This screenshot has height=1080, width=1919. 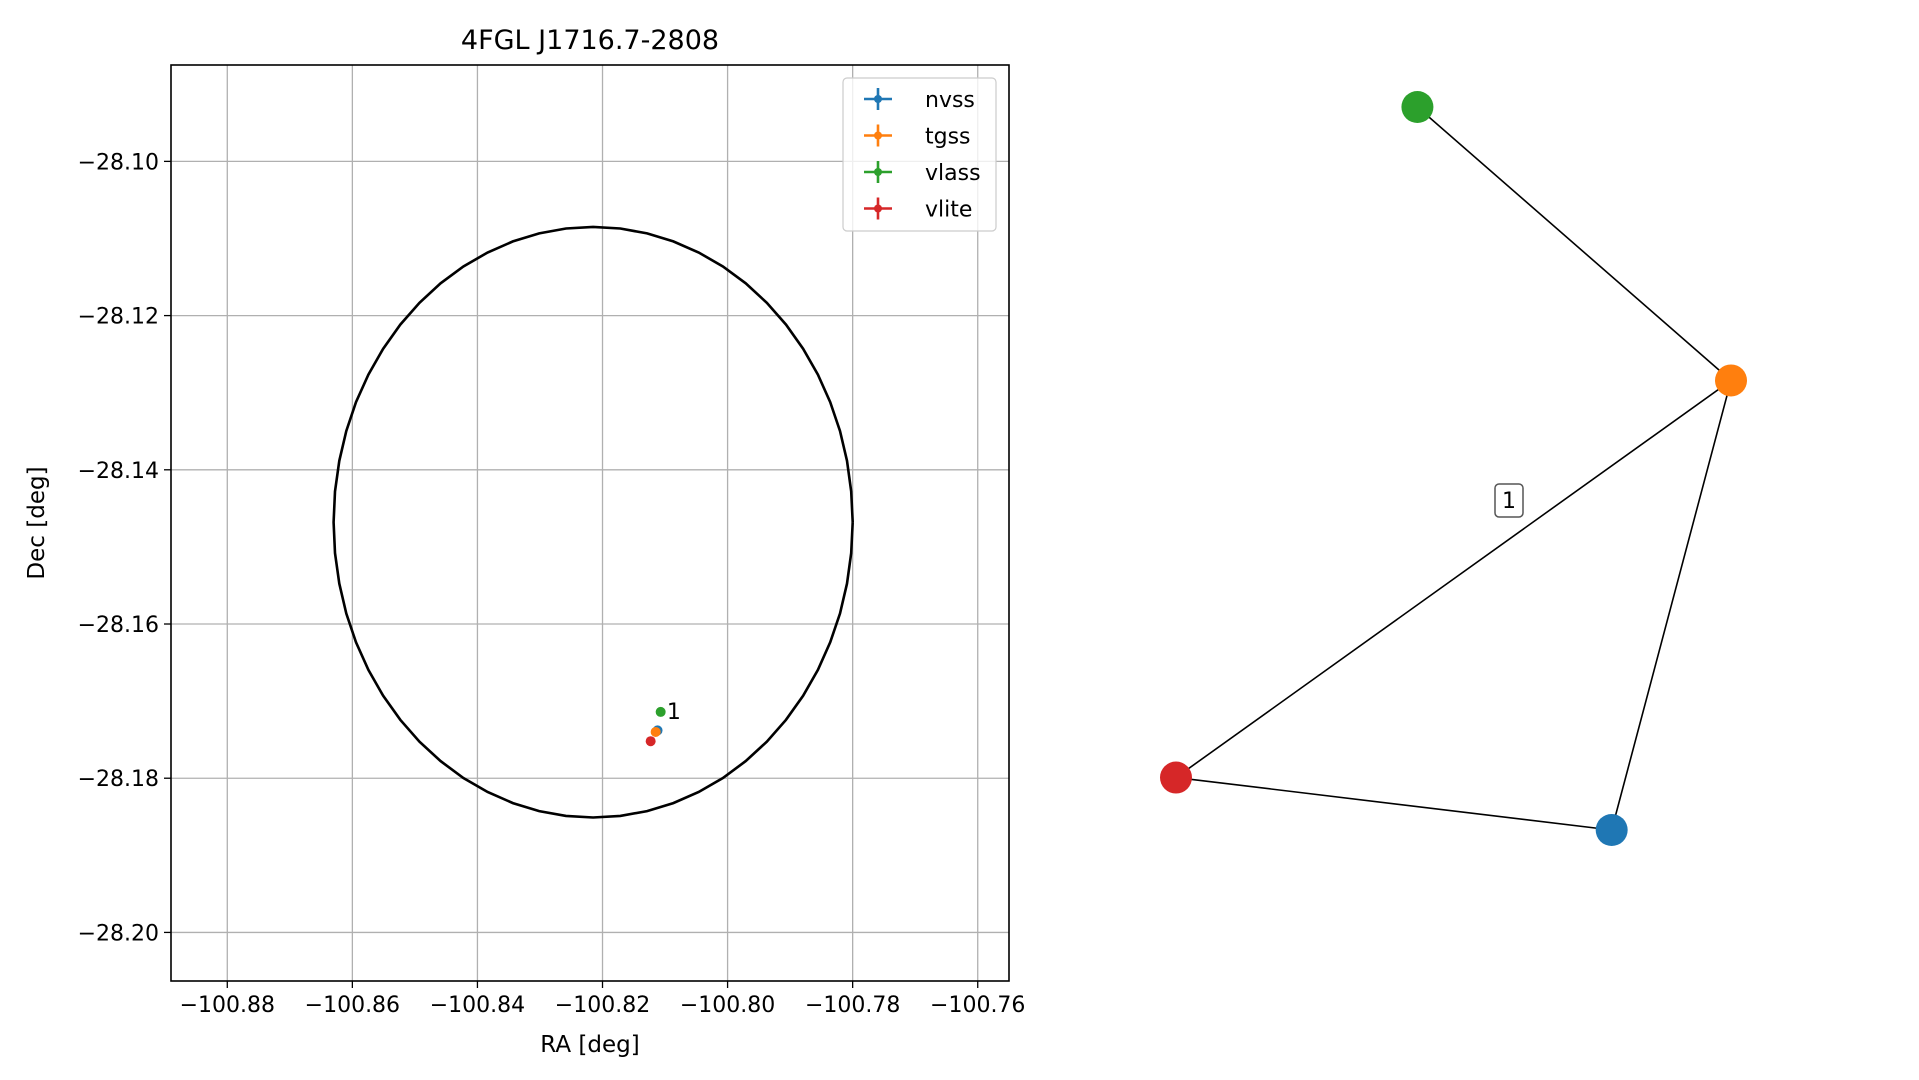 I want to click on y-tick-label: −28.10, so click(x=118, y=162).